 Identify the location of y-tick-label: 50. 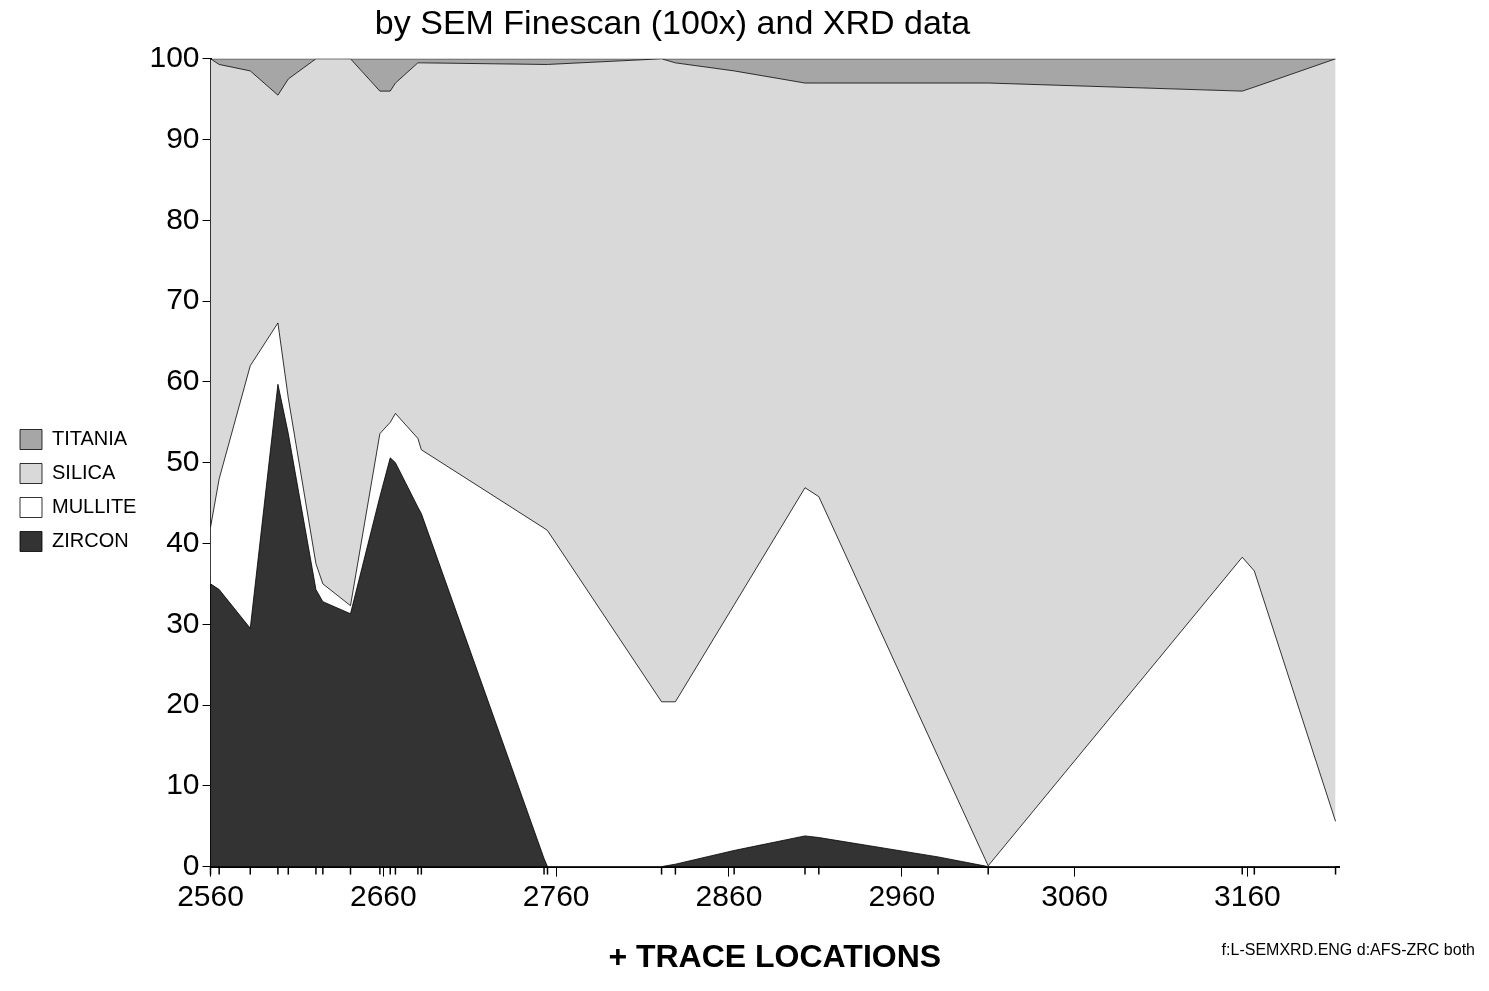
(183, 460).